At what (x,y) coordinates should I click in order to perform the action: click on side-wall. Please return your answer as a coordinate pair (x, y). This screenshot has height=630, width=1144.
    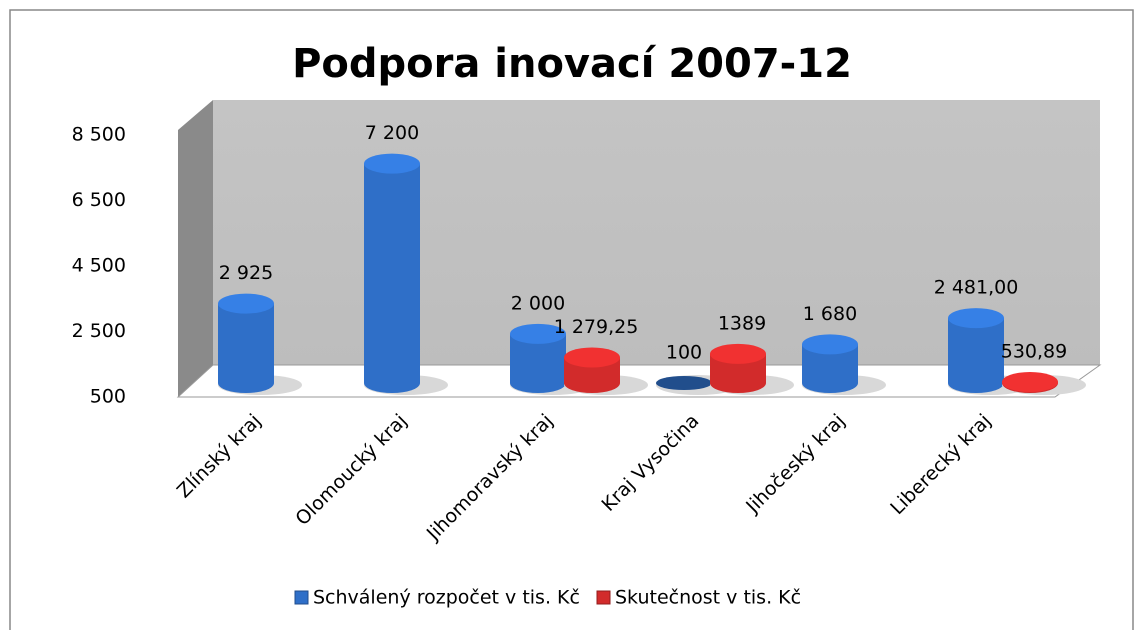
    Looking at the image, I should click on (195, 248).